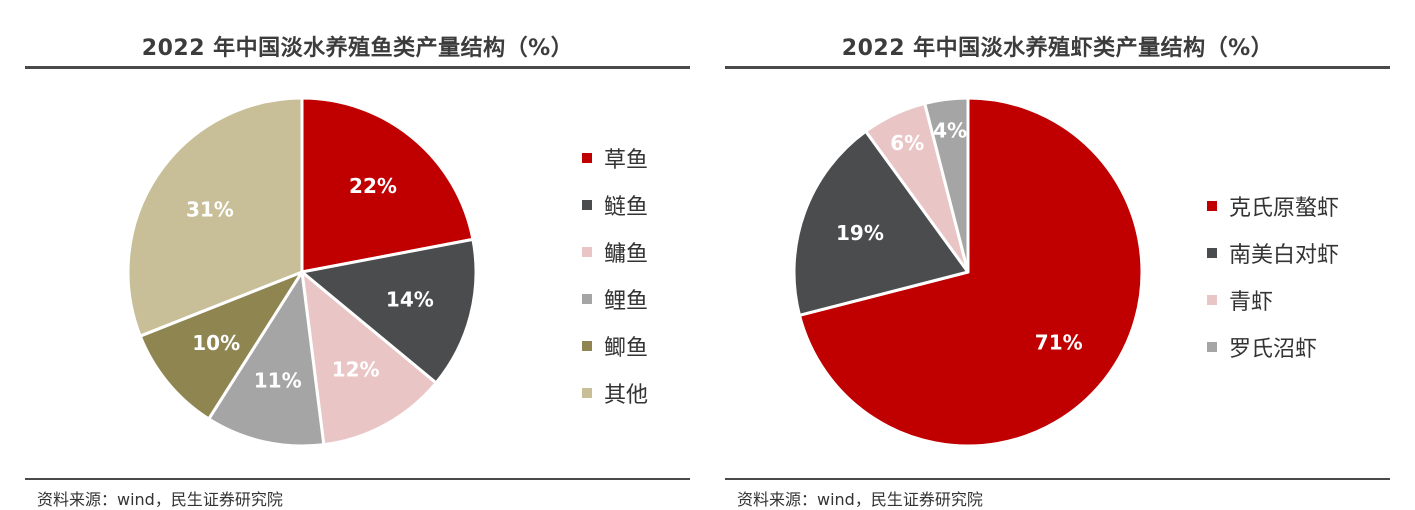 The height and width of the screenshot is (510, 1415). I want to click on legend-item: 草鱼, so click(615, 158).